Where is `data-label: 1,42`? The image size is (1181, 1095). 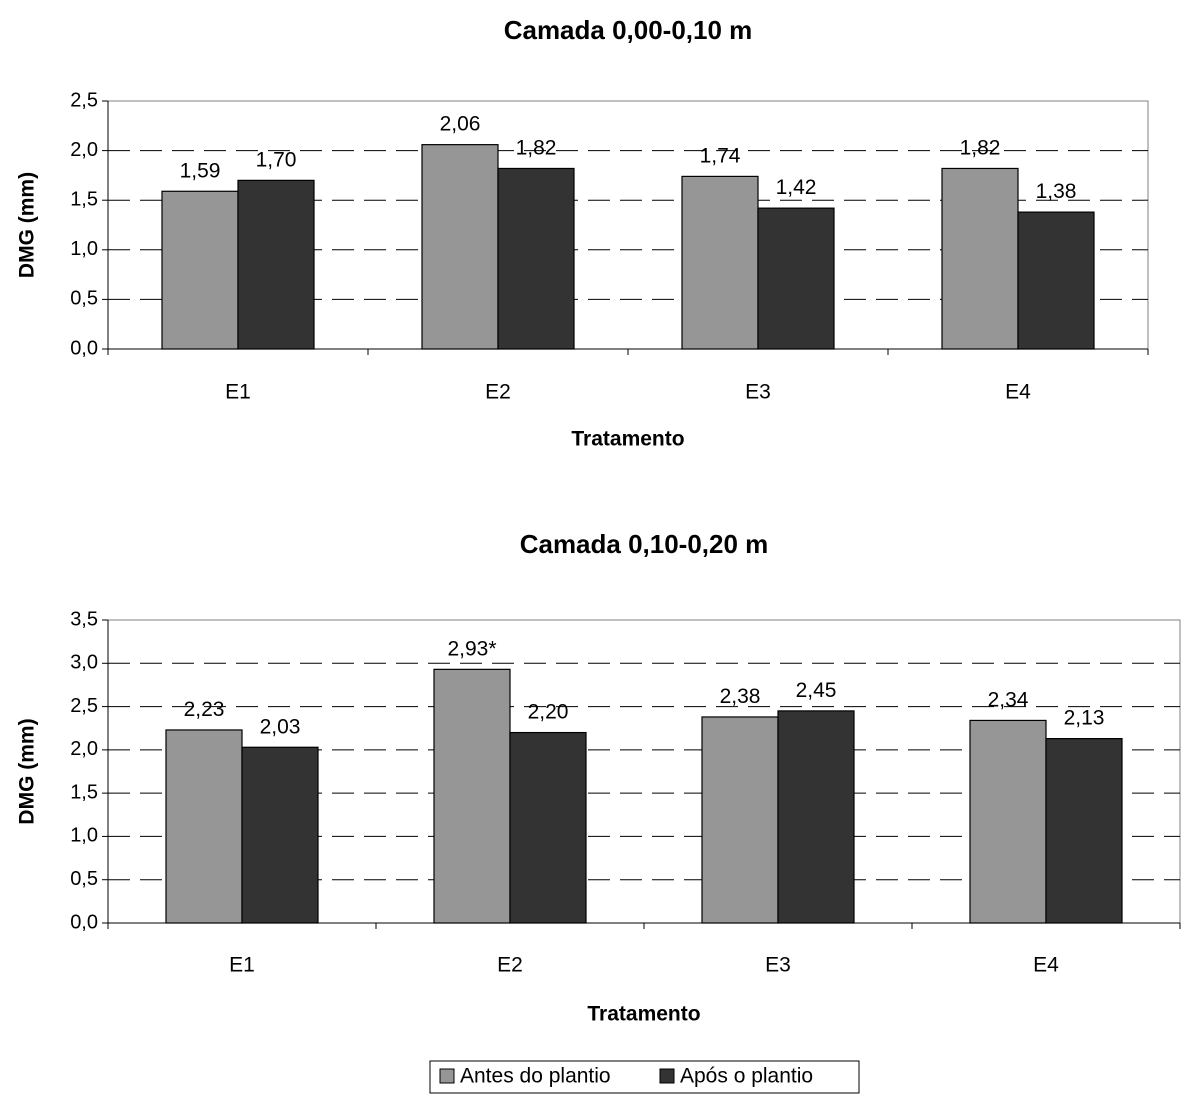
data-label: 1,42 is located at coordinates (796, 187).